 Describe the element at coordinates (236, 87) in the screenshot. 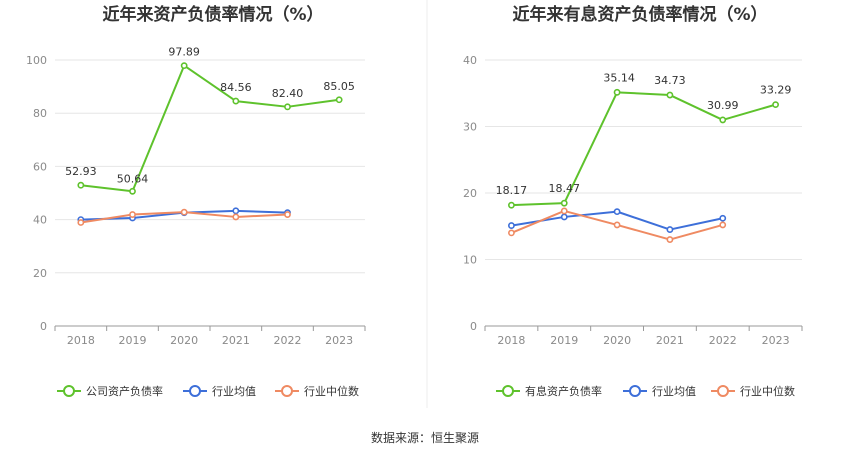

I see `data-label: 84.56` at that location.